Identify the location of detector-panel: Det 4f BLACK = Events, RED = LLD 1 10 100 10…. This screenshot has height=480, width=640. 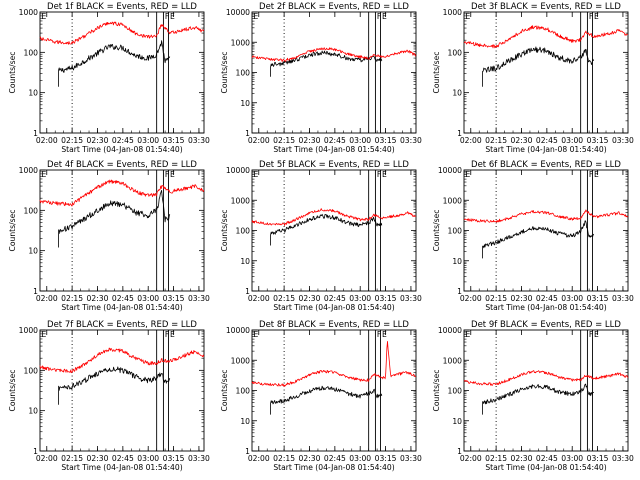
(109, 236).